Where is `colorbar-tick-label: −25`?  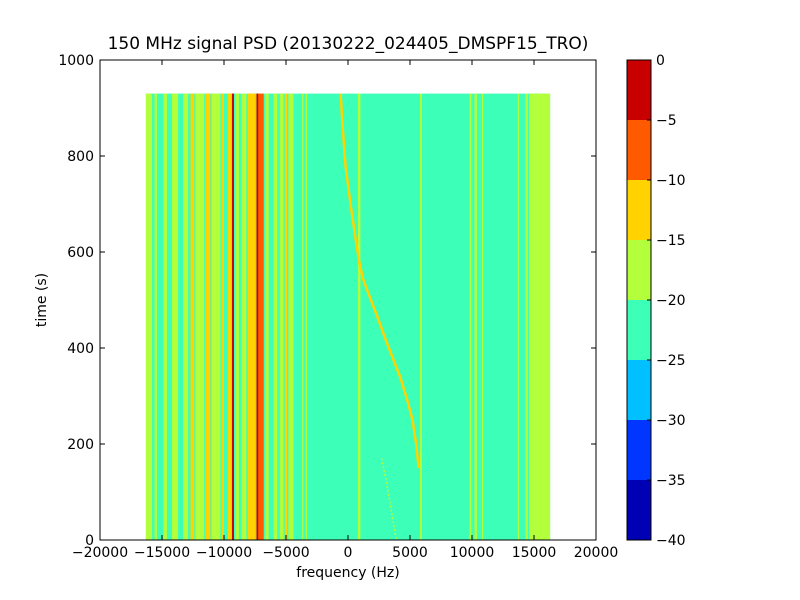
colorbar-tick-label: −25 is located at coordinates (671, 361).